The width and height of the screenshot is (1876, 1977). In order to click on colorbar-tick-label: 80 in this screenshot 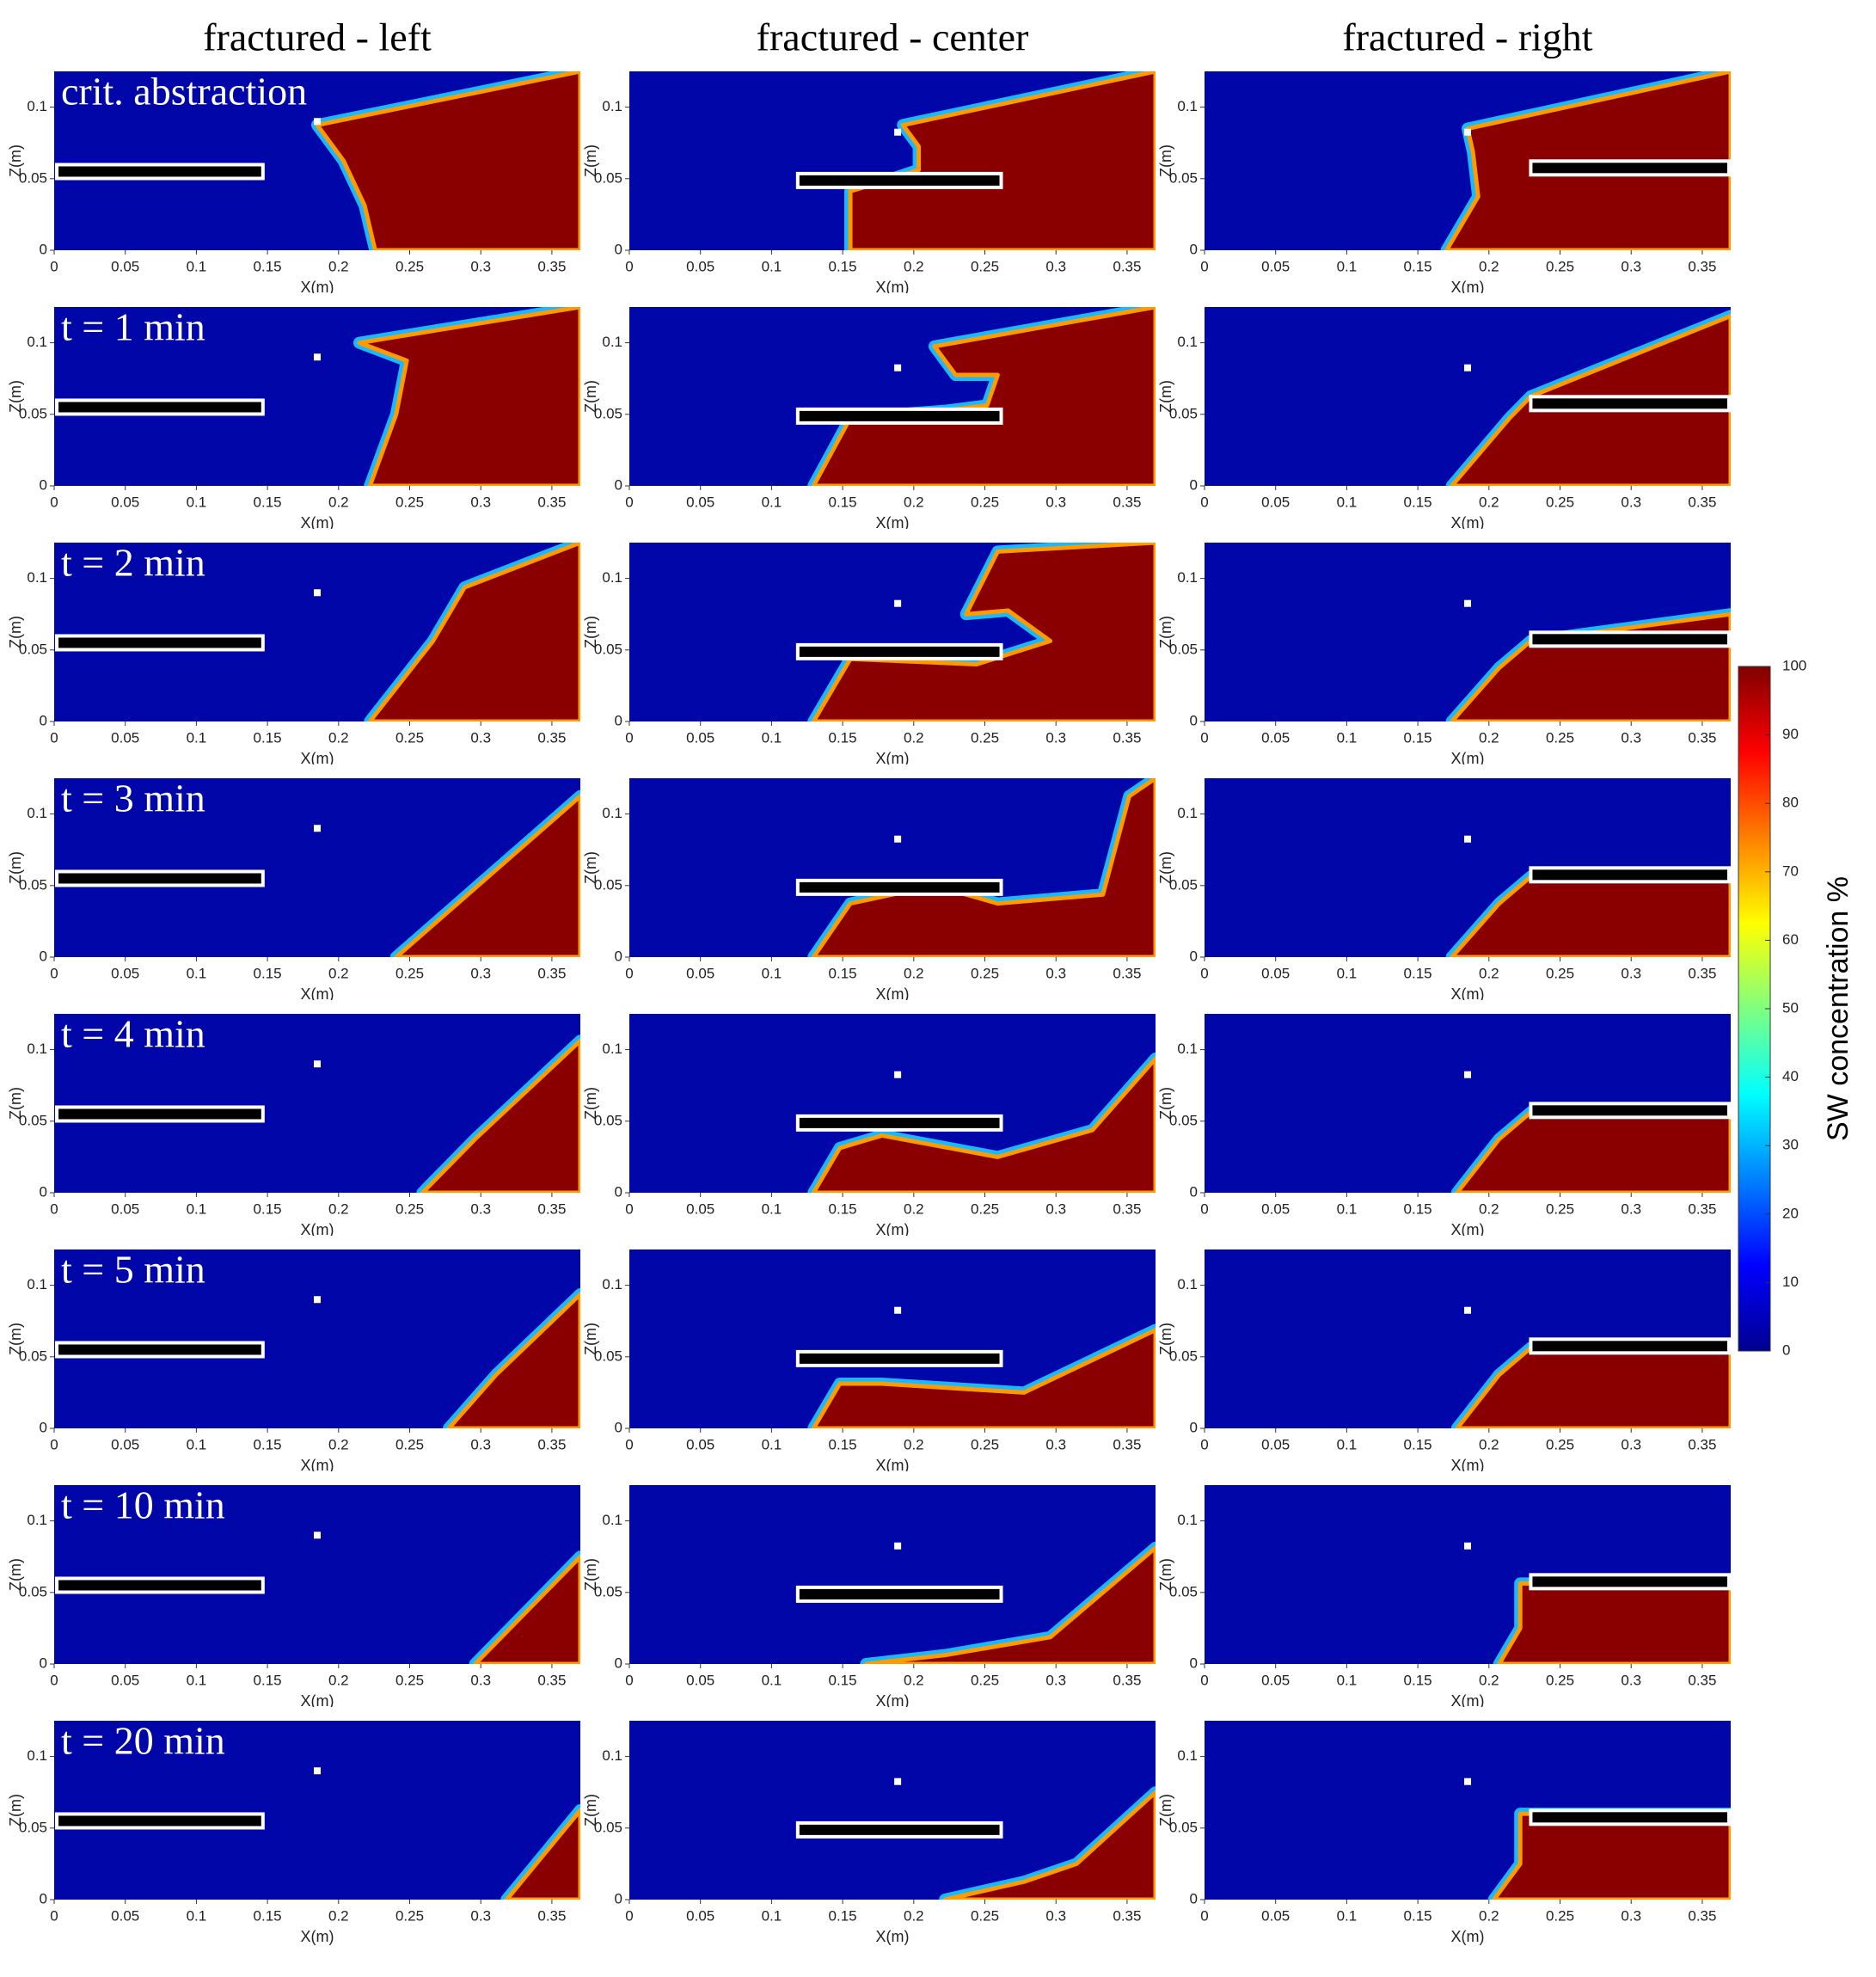, I will do `click(1790, 803)`.